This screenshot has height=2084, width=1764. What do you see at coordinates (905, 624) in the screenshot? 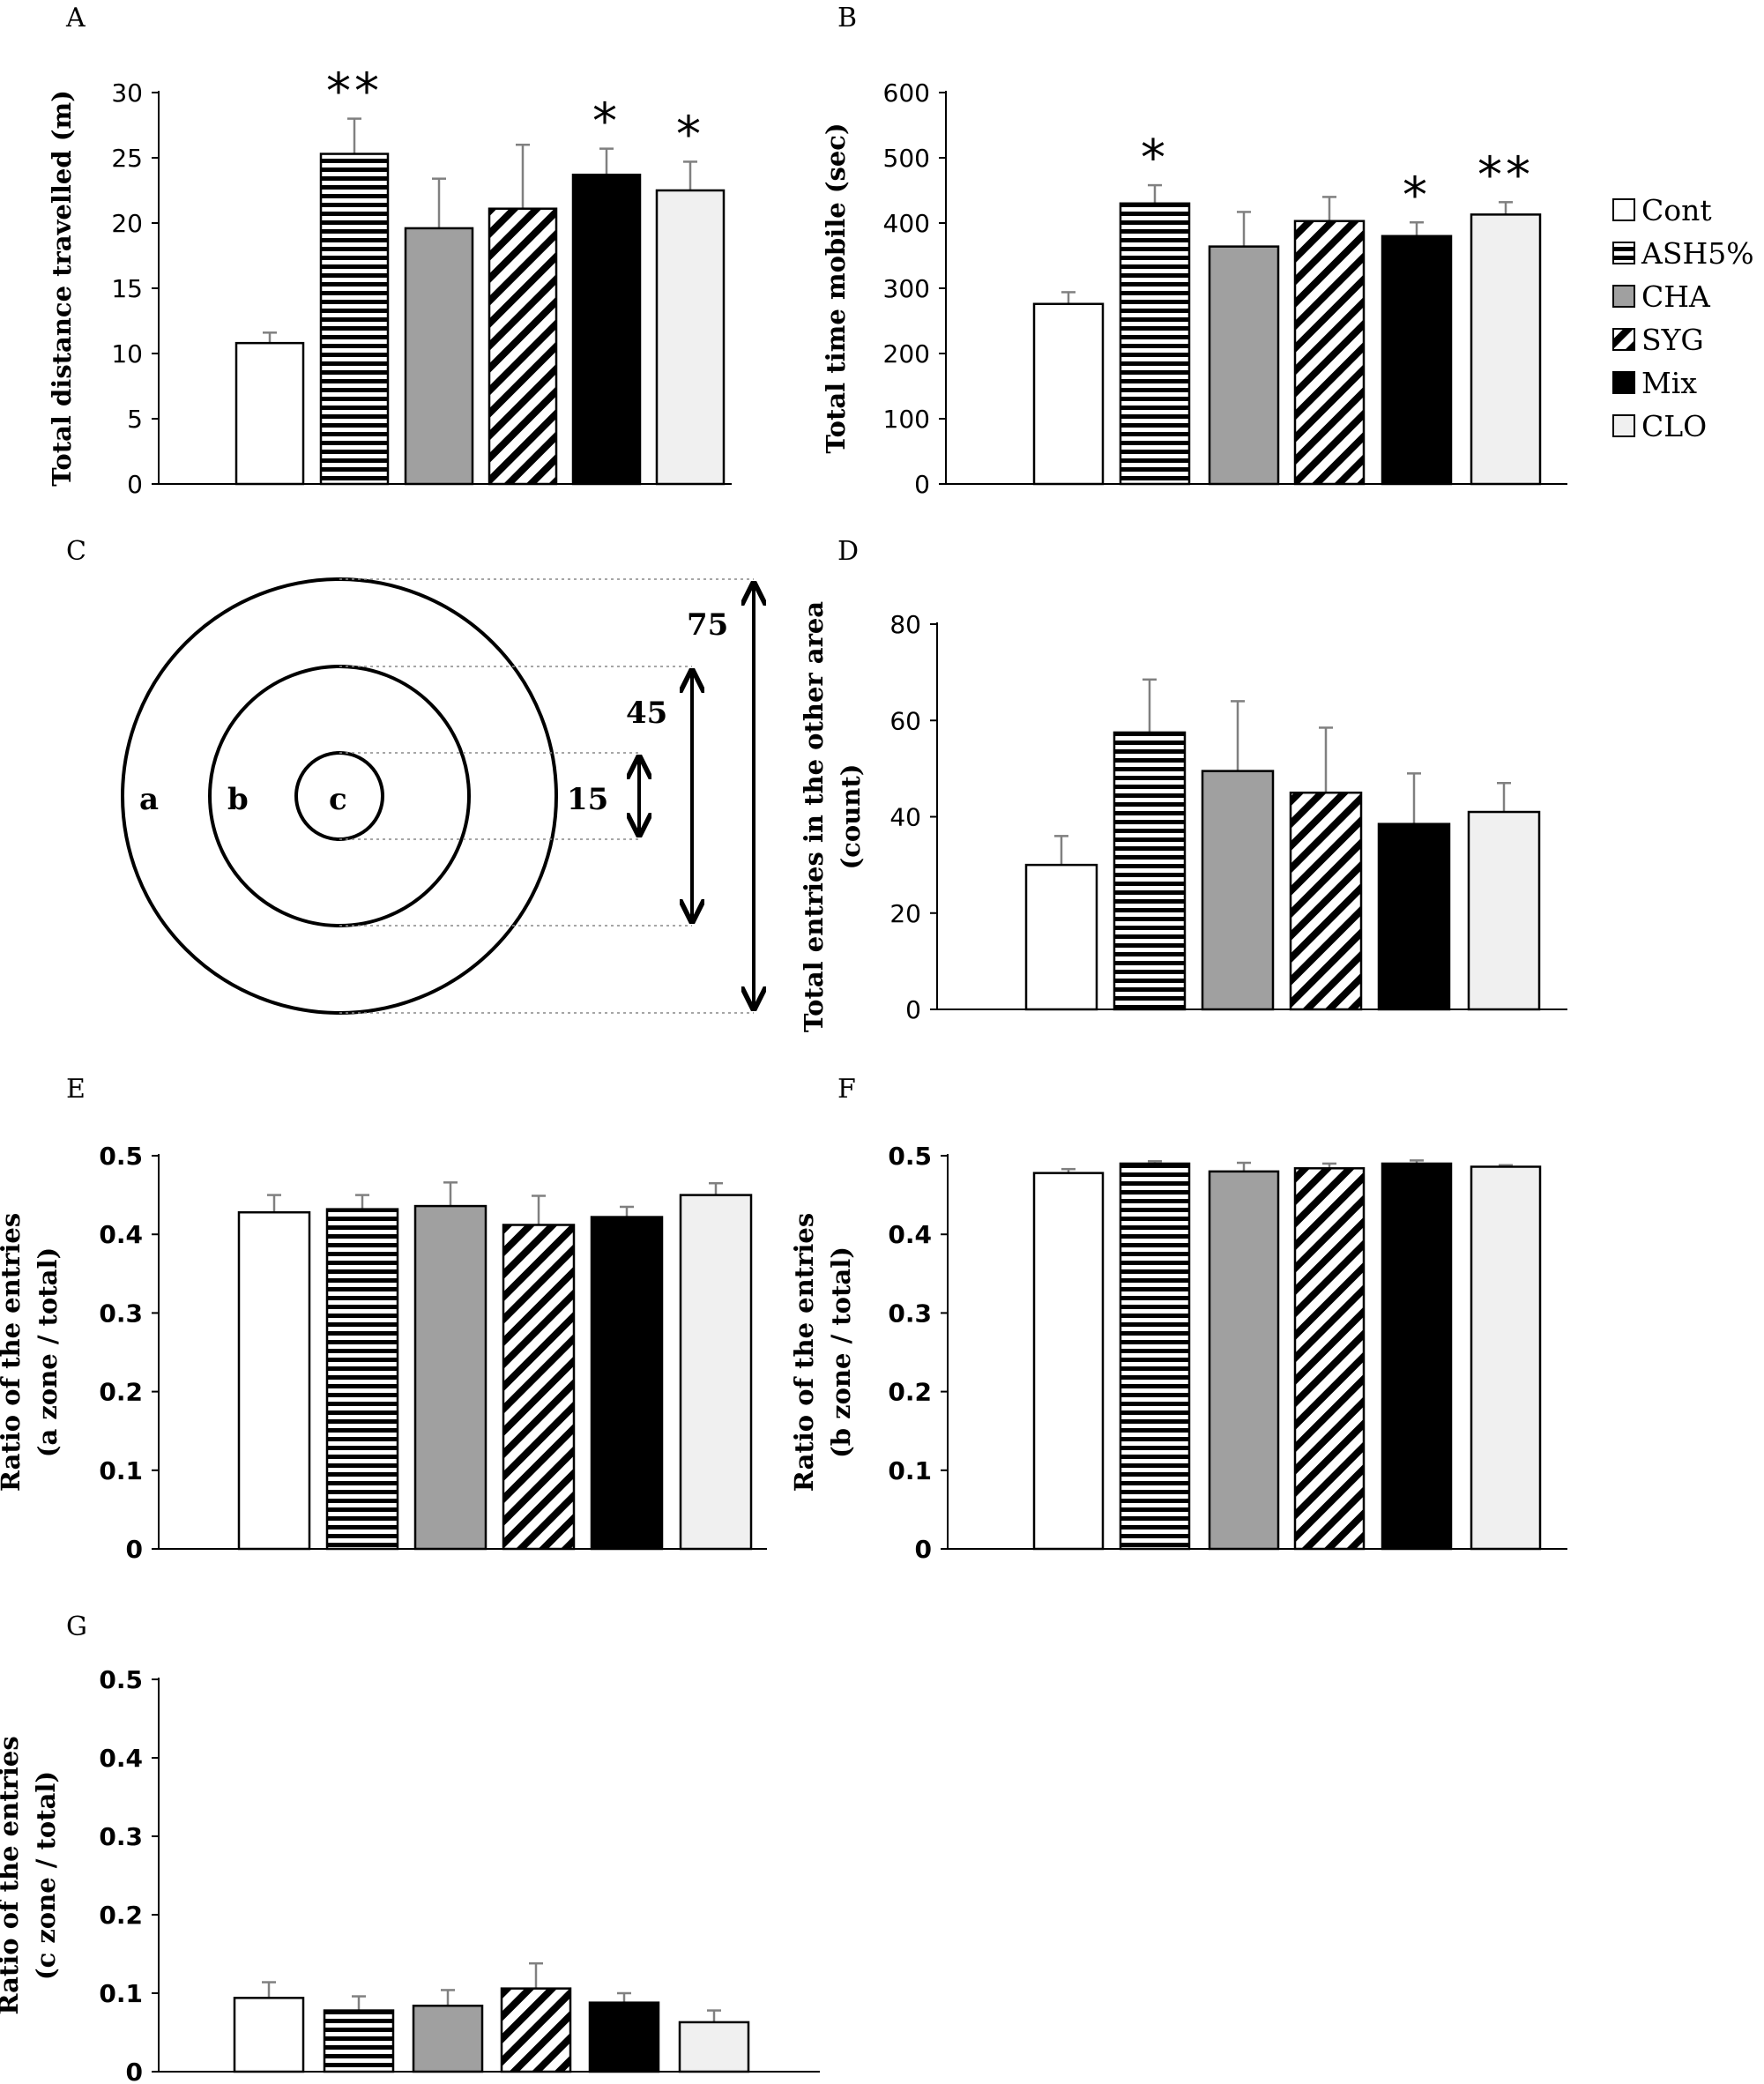
I see `y-tick-label: 80` at bounding box center [905, 624].